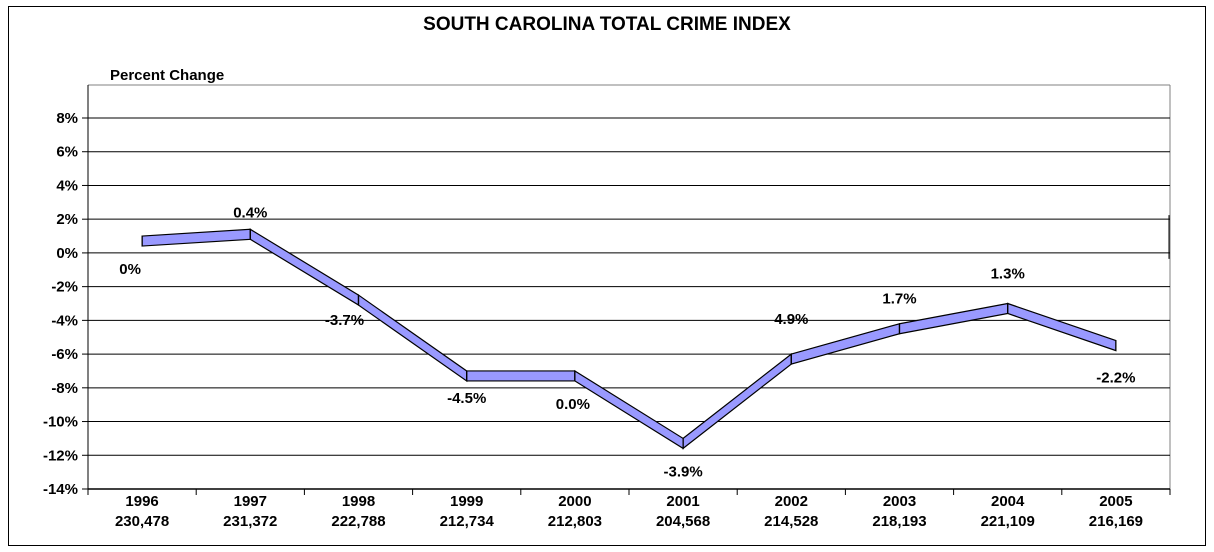 This screenshot has height=552, width=1214. I want to click on data-label: -3.9%, so click(683, 471).